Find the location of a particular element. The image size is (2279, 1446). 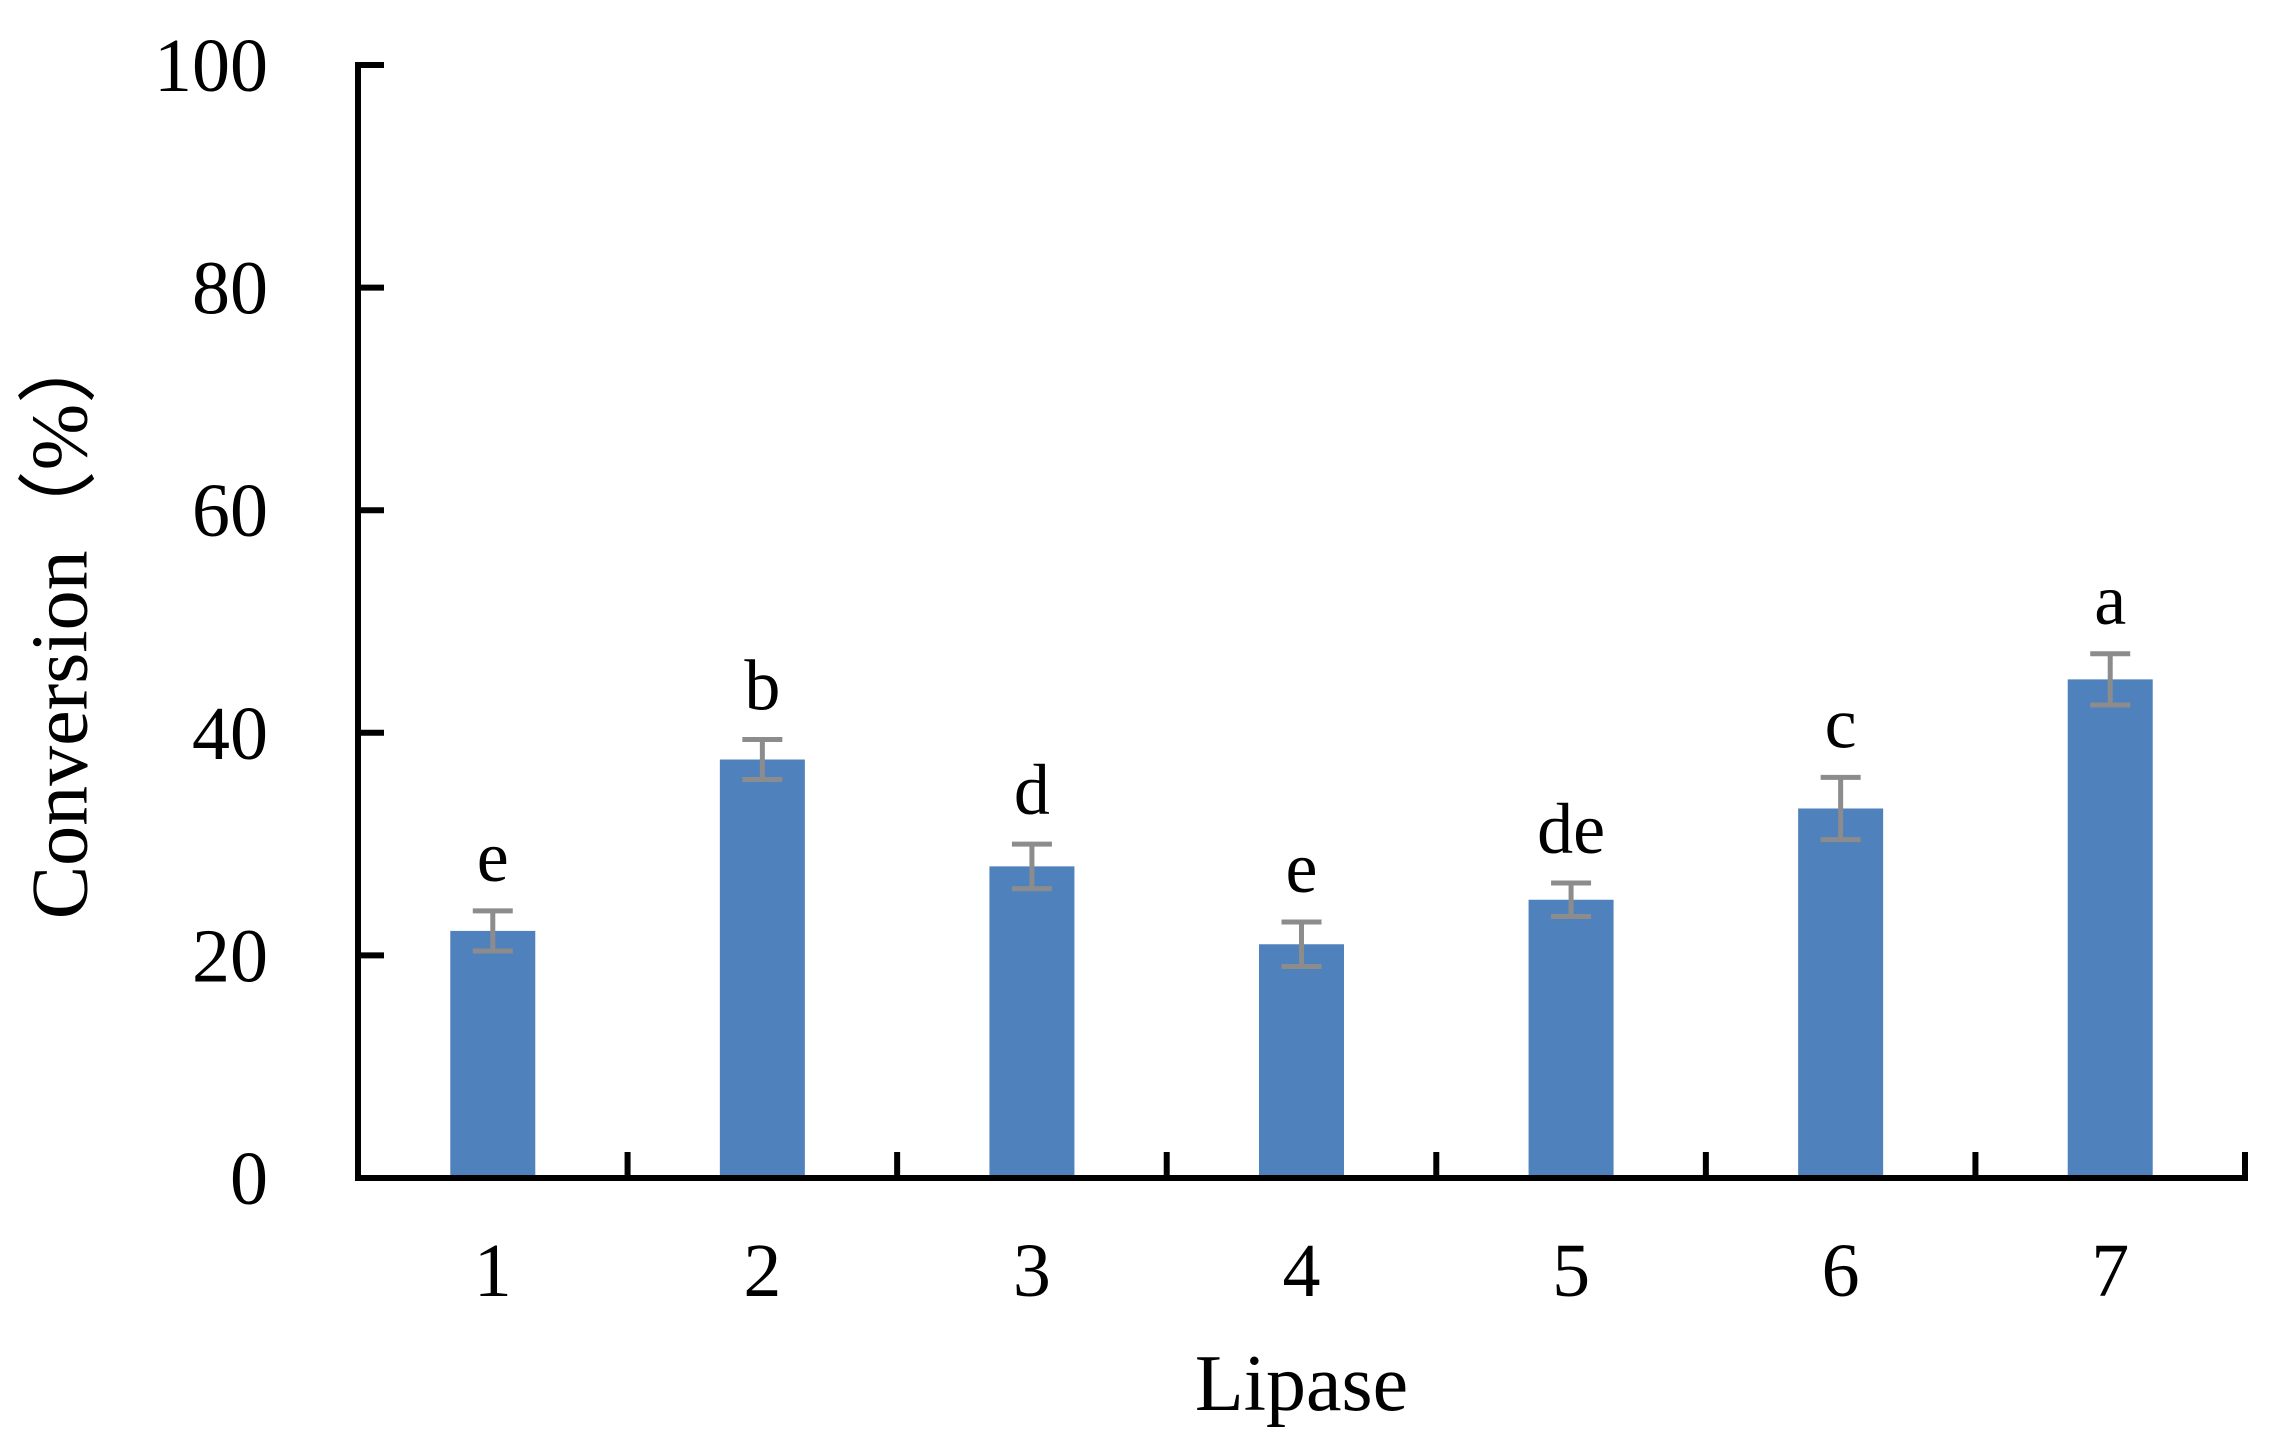

y-ticks-layer: 0 20 40 60 80 100 is located at coordinates (269, 622).